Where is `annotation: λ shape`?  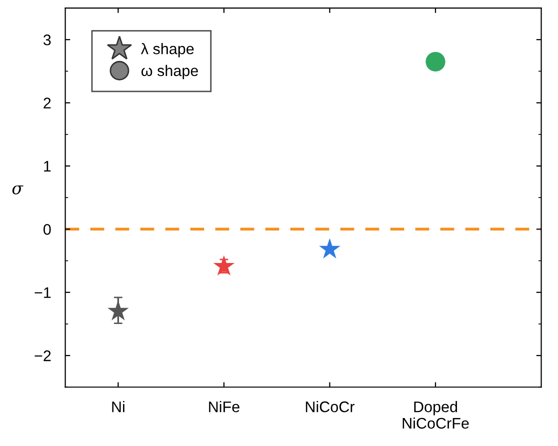
annotation: λ shape is located at coordinates (167, 50).